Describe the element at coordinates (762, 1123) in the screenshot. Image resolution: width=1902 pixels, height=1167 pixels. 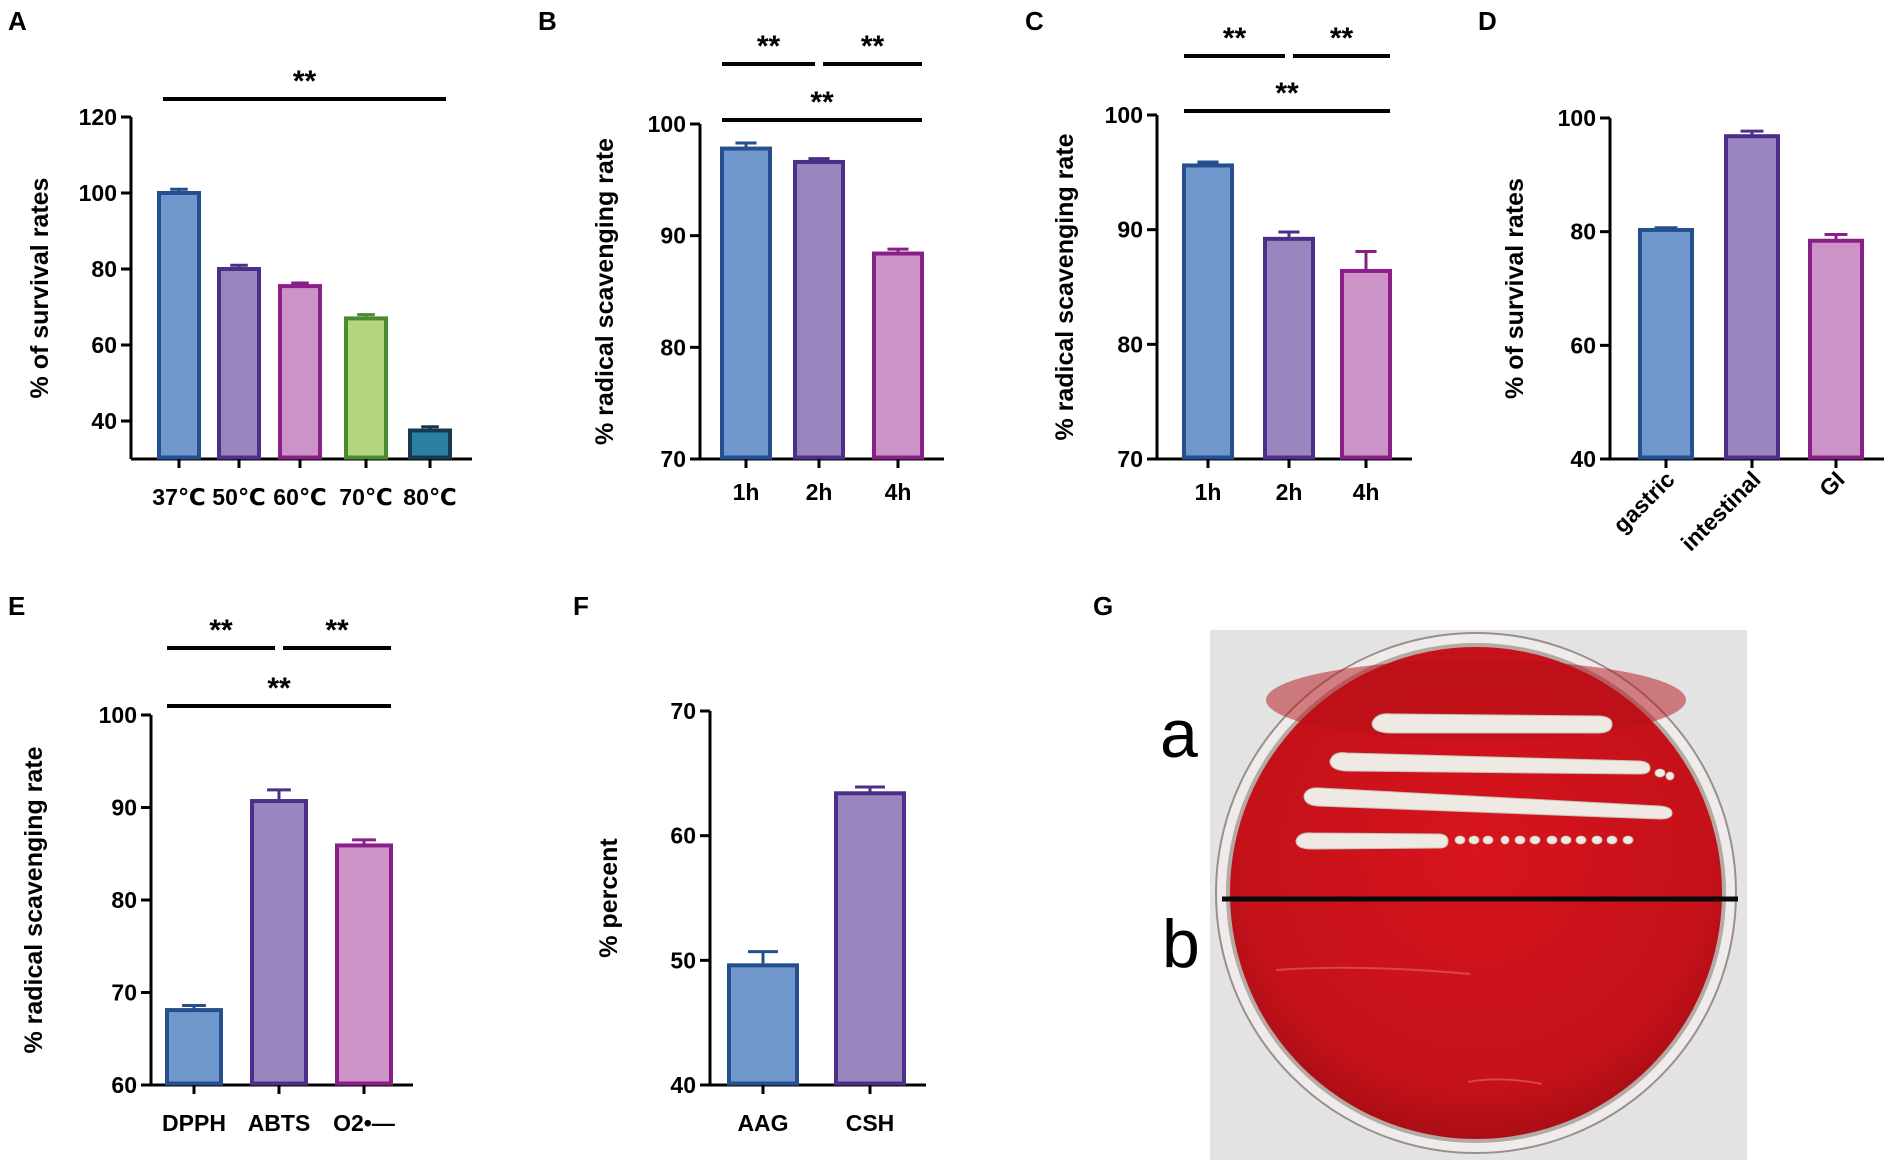
I see `x-tick-label: AAG` at that location.